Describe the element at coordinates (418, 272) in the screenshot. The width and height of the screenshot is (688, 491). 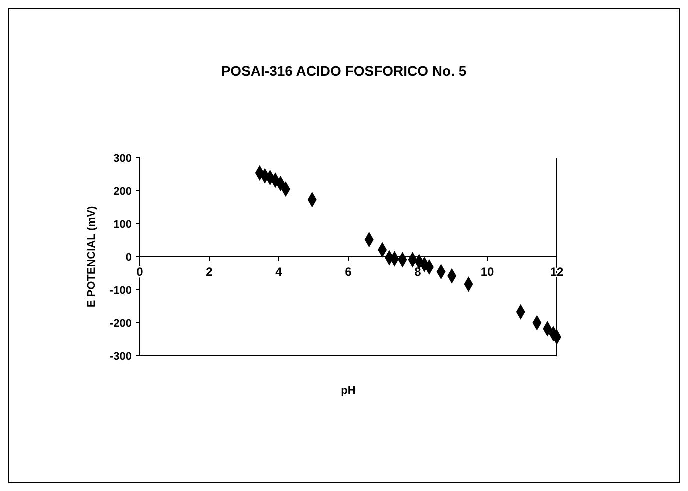
I see `x-tick-label: 8` at that location.